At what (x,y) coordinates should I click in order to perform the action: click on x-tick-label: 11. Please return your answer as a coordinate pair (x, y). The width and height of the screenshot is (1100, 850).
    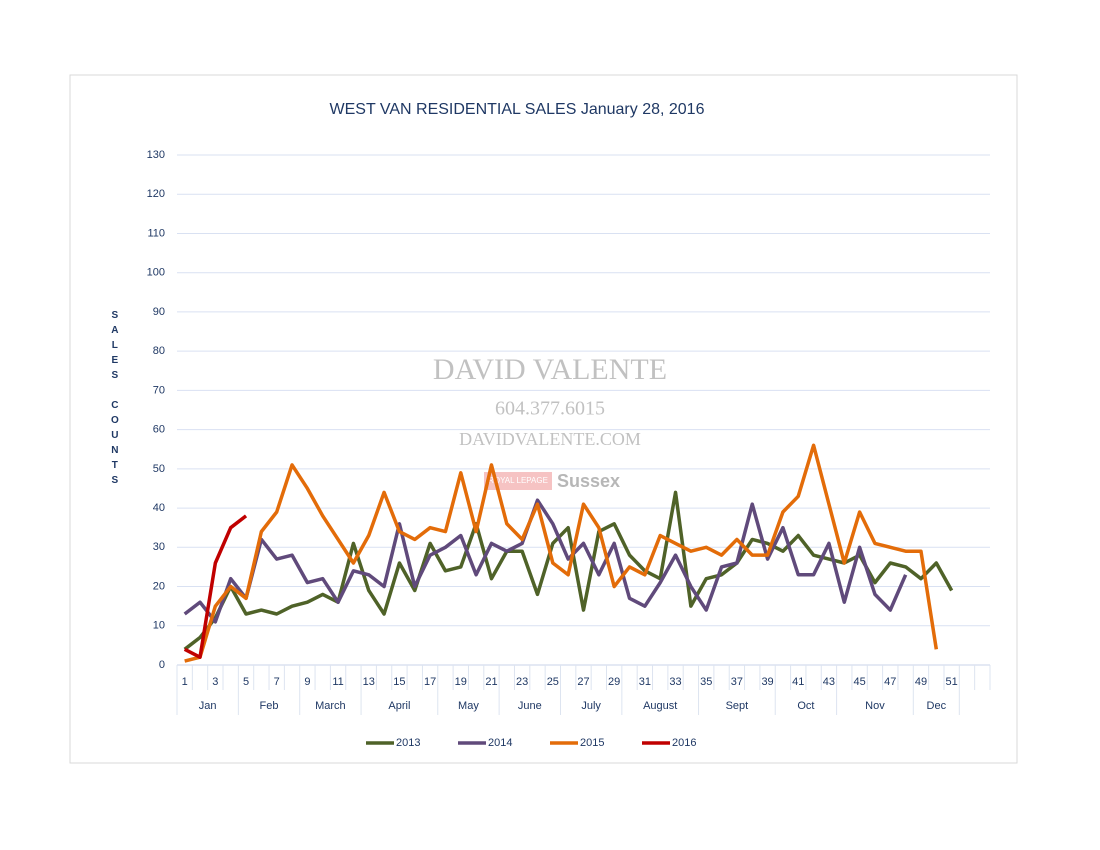
    Looking at the image, I should click on (337, 682).